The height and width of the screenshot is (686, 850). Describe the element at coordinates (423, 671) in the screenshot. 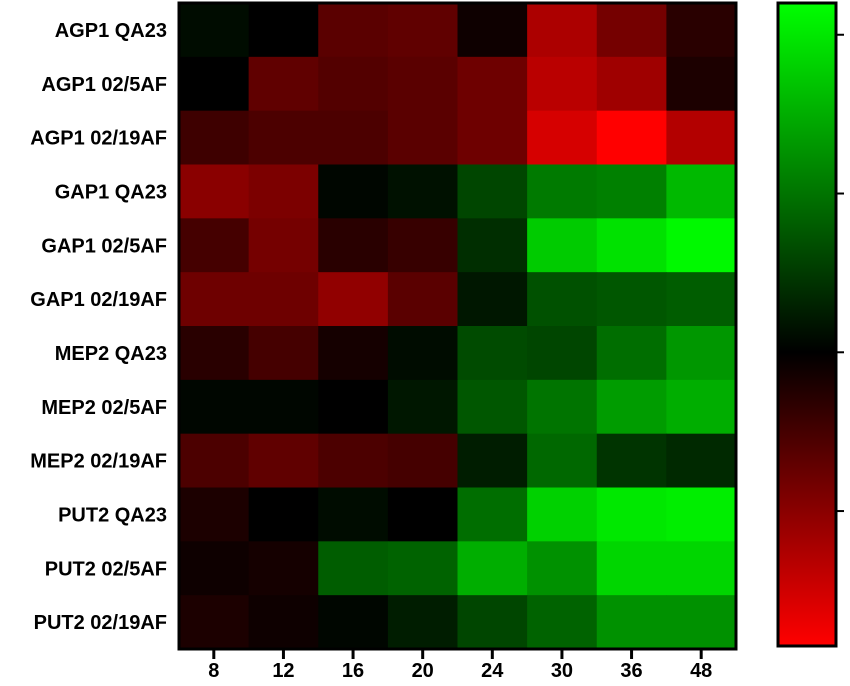

I see `column-label: 20` at that location.